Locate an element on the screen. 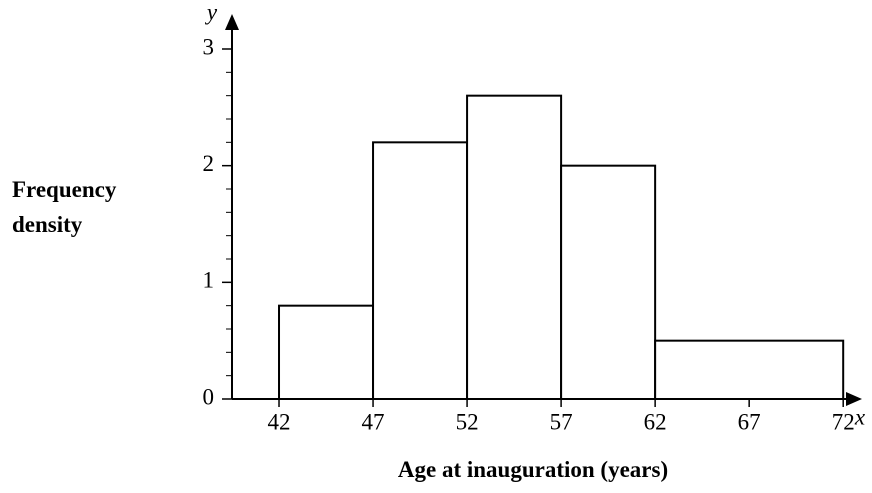  y-axis-label: Frequency density is located at coordinates (64, 207).